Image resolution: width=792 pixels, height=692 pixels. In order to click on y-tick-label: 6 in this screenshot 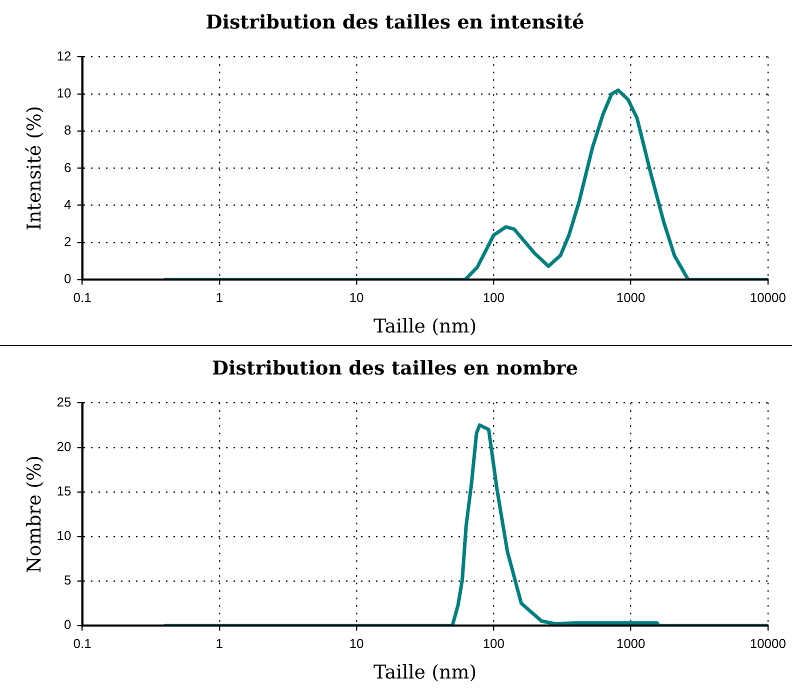, I will do `click(68, 167)`.